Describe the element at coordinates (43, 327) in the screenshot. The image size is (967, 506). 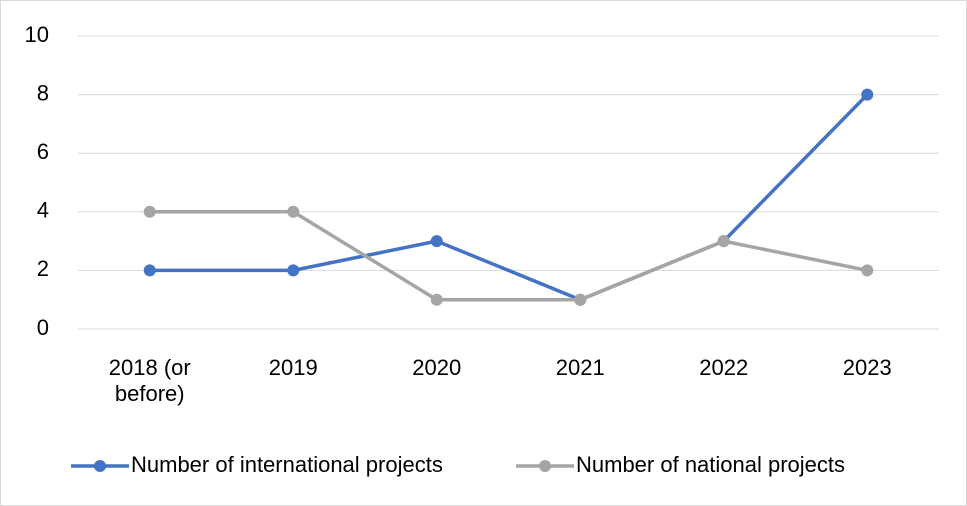
I see `y-tick-label: 0` at that location.